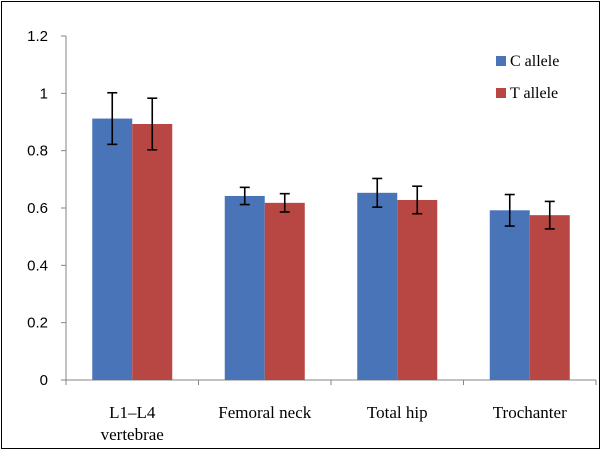  I want to click on legend-label: C allele, so click(534, 61).